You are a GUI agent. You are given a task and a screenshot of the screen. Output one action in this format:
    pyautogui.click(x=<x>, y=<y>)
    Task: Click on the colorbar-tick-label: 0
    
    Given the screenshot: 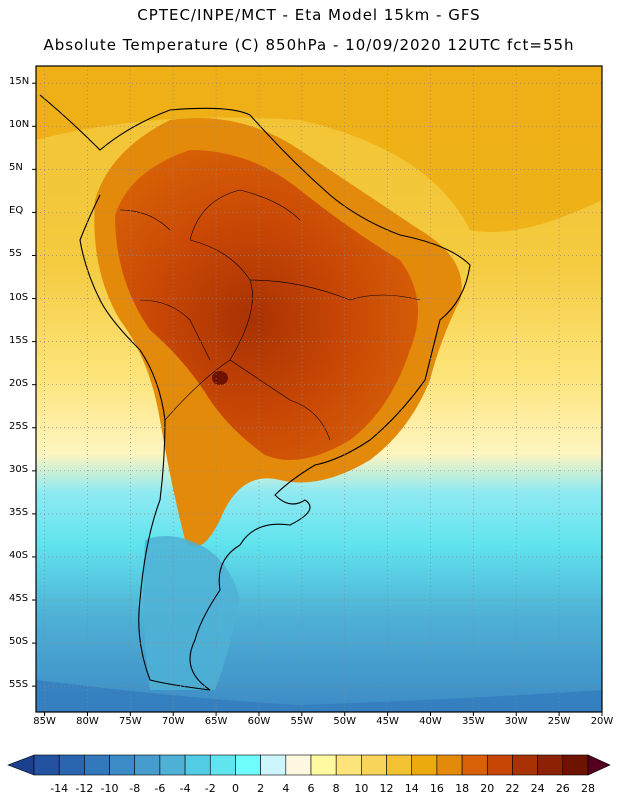 What is the action you would take?
    pyautogui.click(x=235, y=788)
    